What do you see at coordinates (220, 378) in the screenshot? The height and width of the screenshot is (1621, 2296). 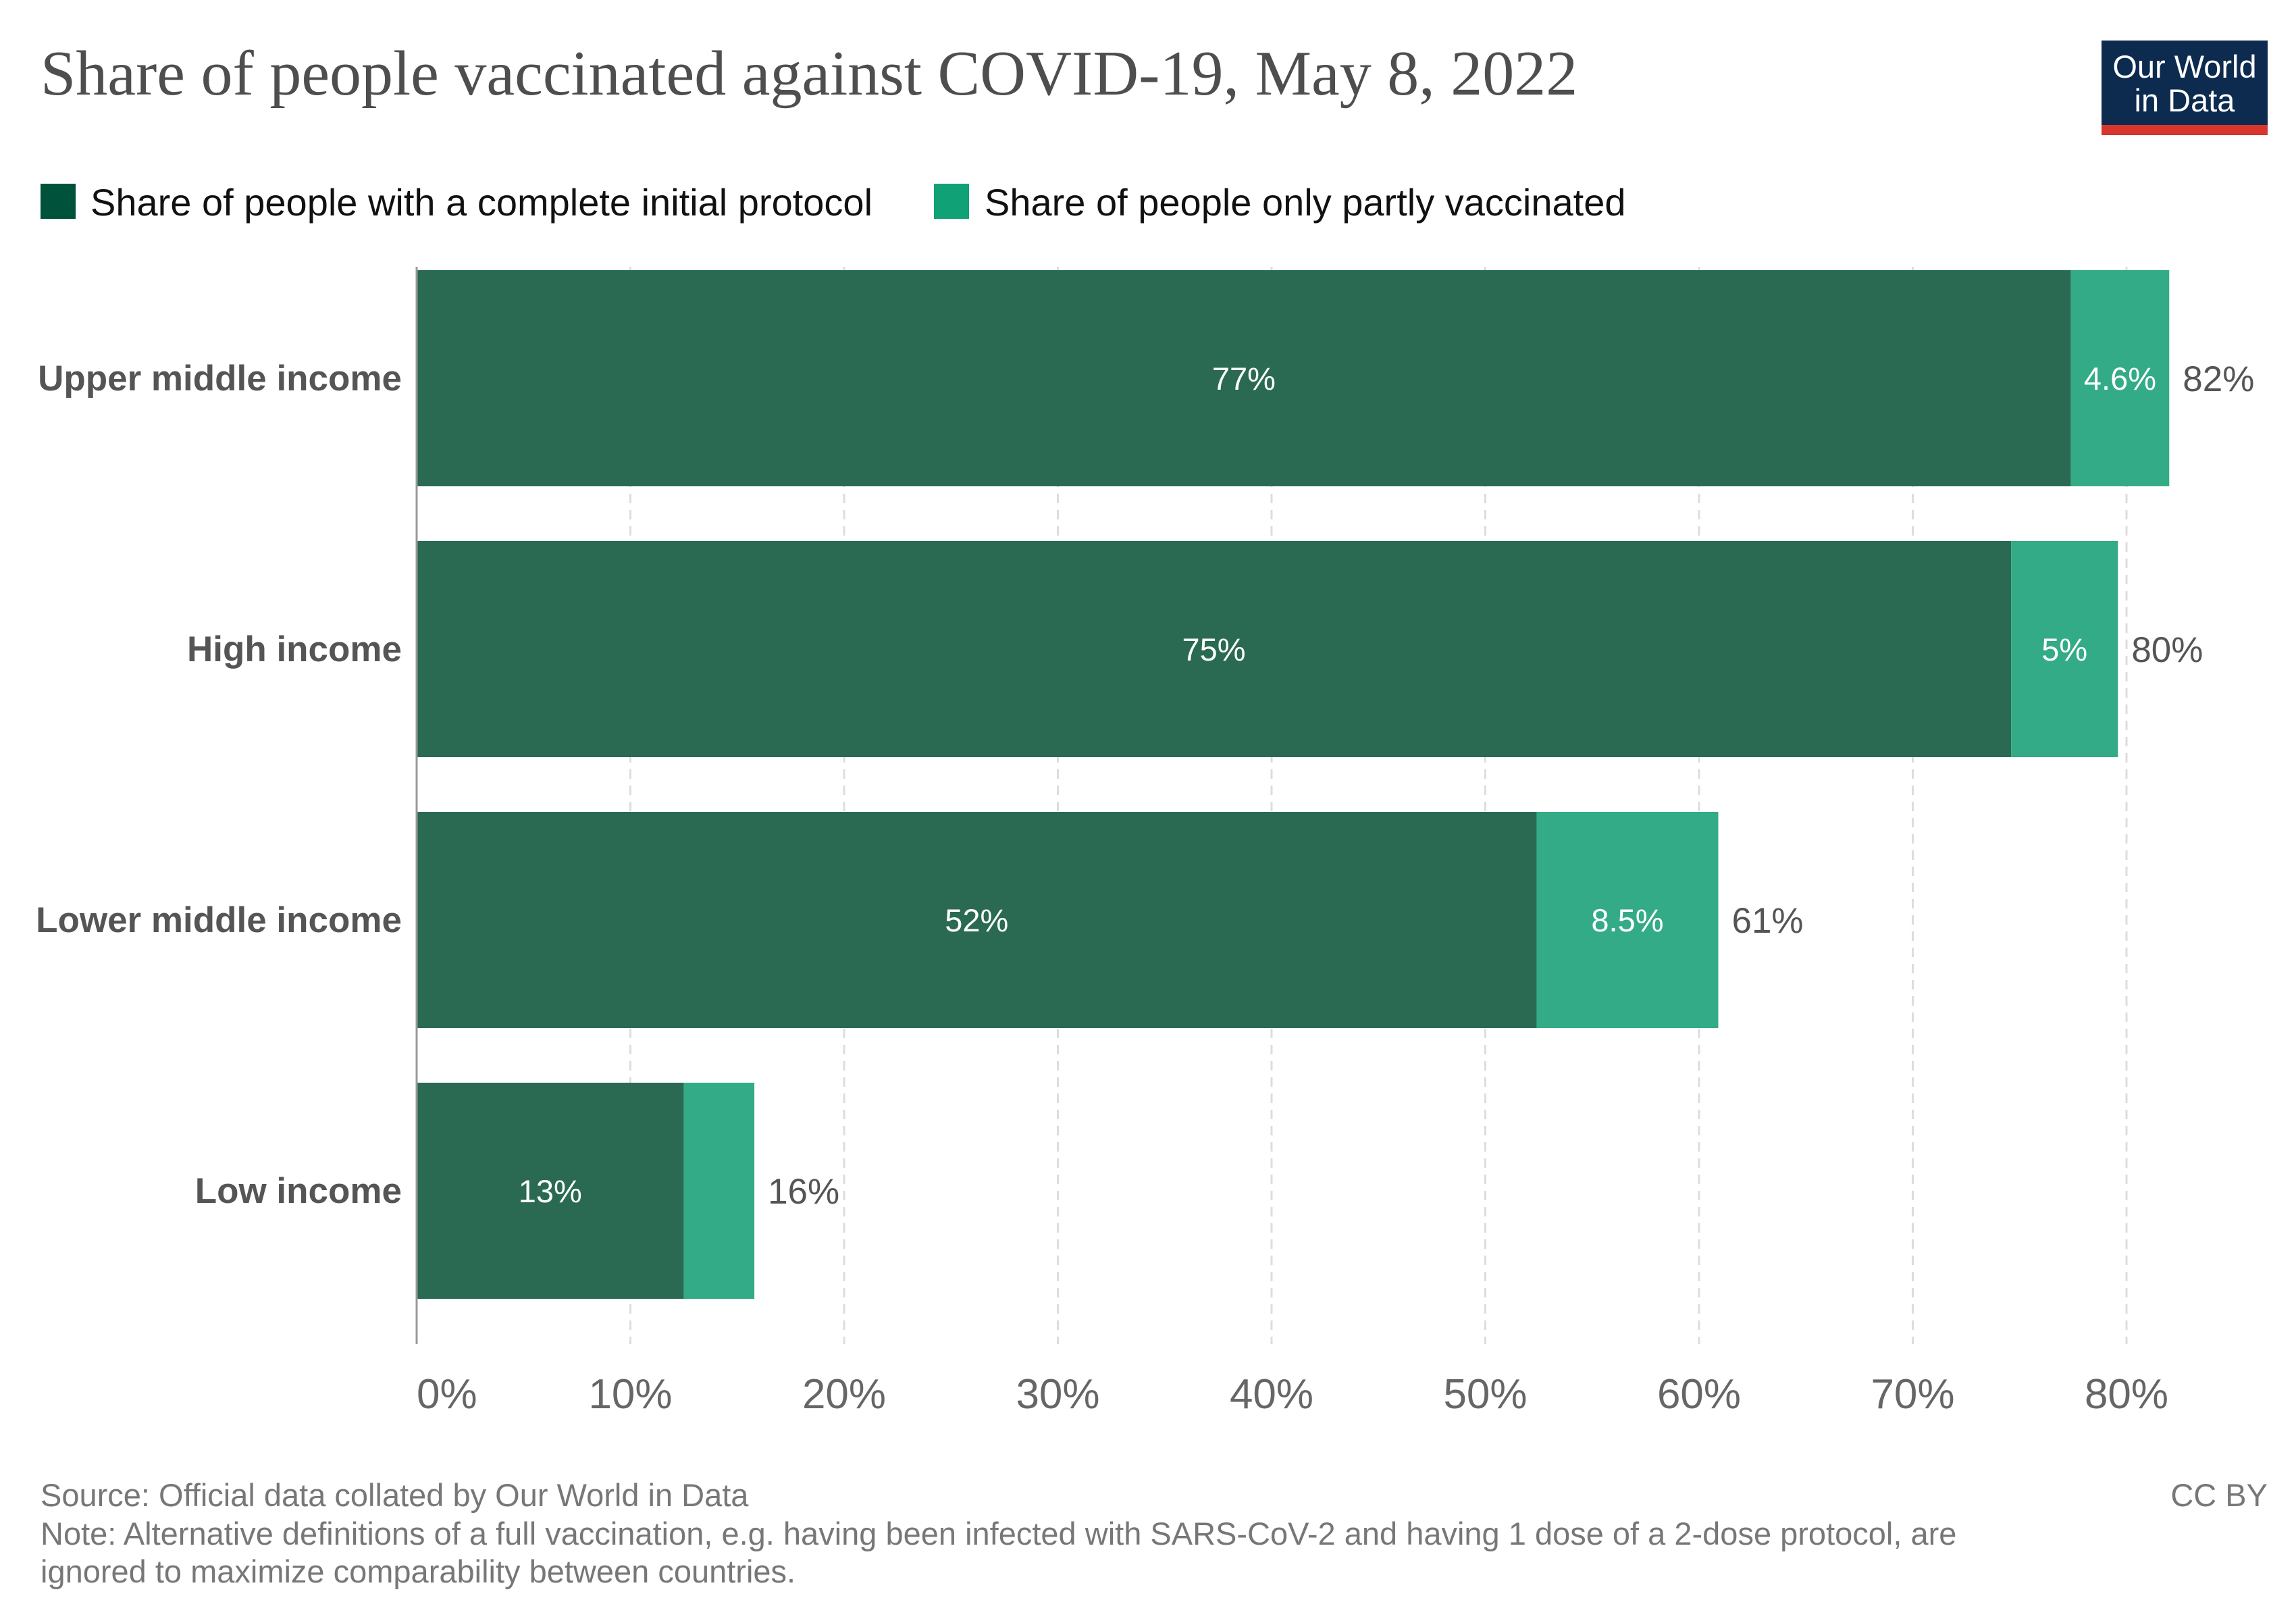 I see `category-label: Upper middle income` at bounding box center [220, 378].